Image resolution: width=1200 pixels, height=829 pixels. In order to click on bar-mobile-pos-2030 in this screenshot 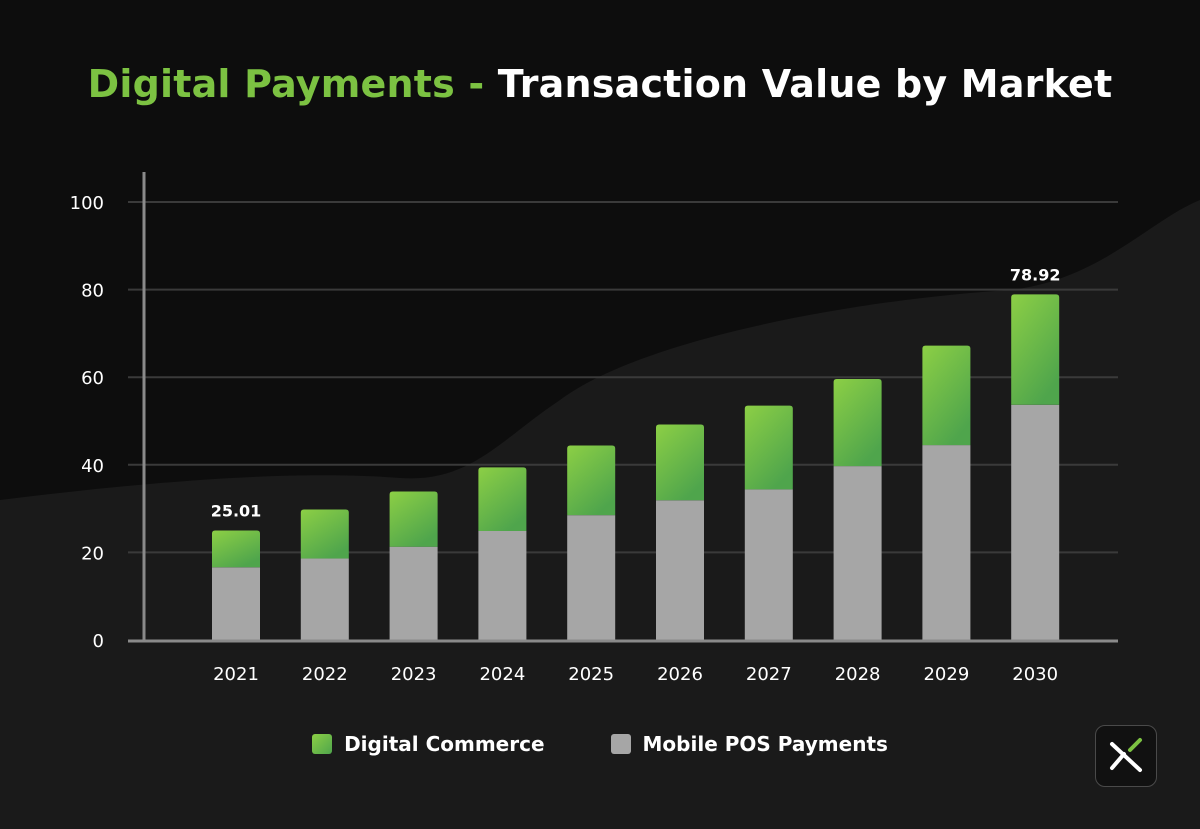, I will do `click(1035, 522)`.